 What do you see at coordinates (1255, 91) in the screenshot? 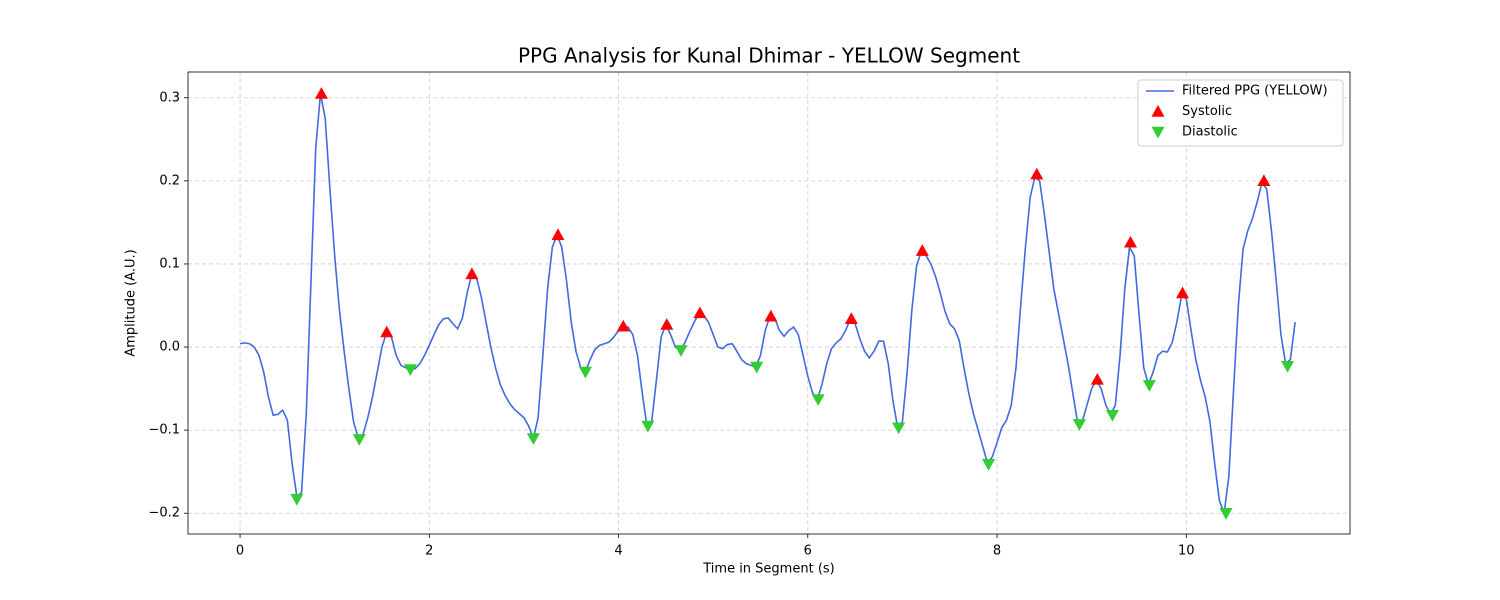
I see `legend-label: Filtered PPG (YELLOW)` at bounding box center [1255, 91].